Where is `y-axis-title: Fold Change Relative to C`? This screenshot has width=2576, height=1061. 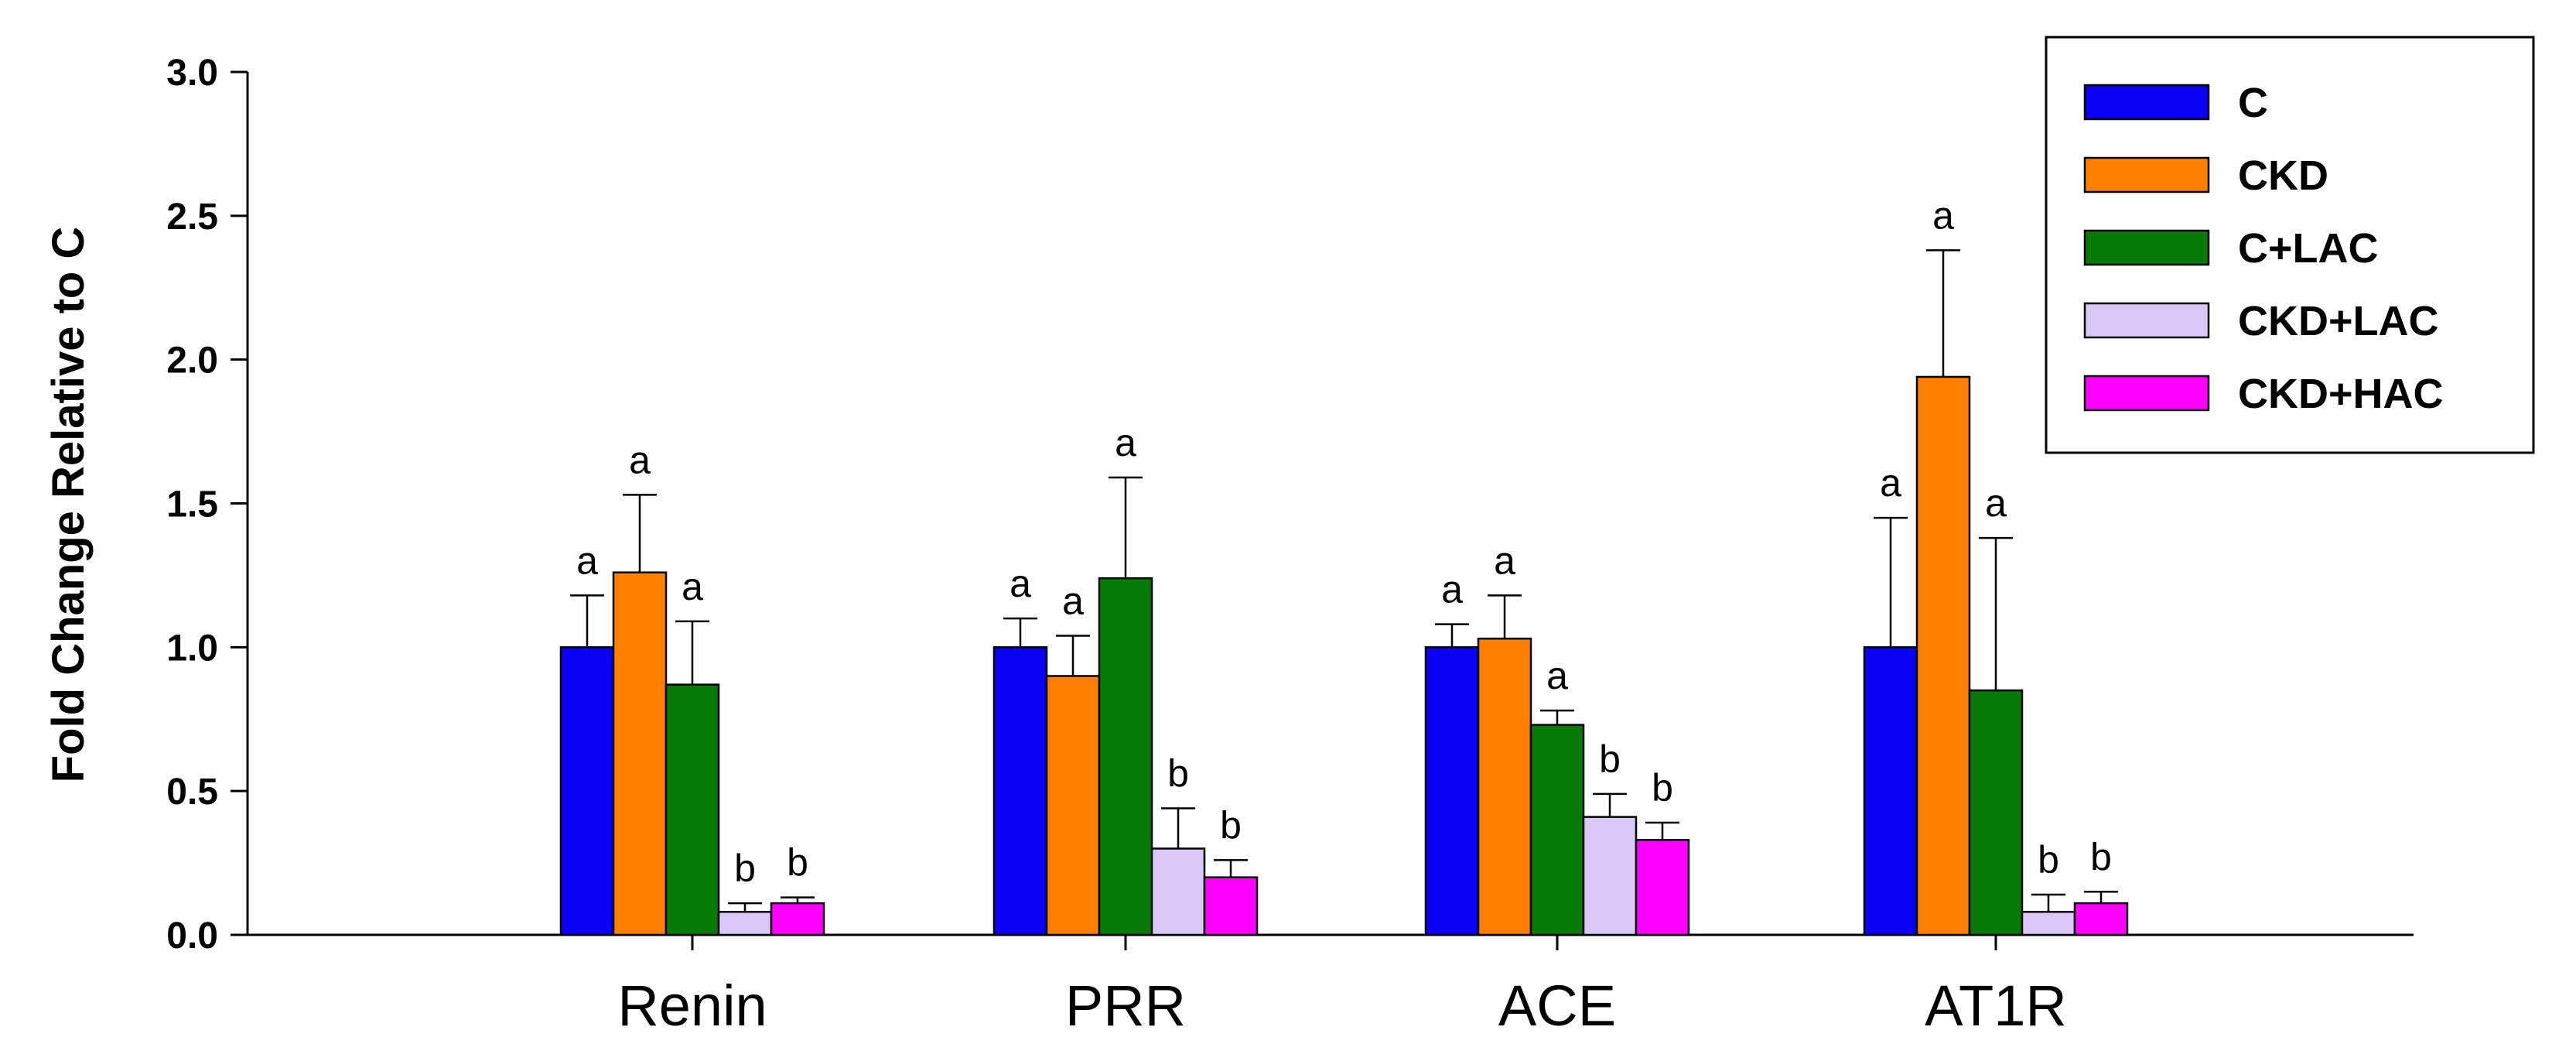 y-axis-title: Fold Change Relative to C is located at coordinates (68, 505).